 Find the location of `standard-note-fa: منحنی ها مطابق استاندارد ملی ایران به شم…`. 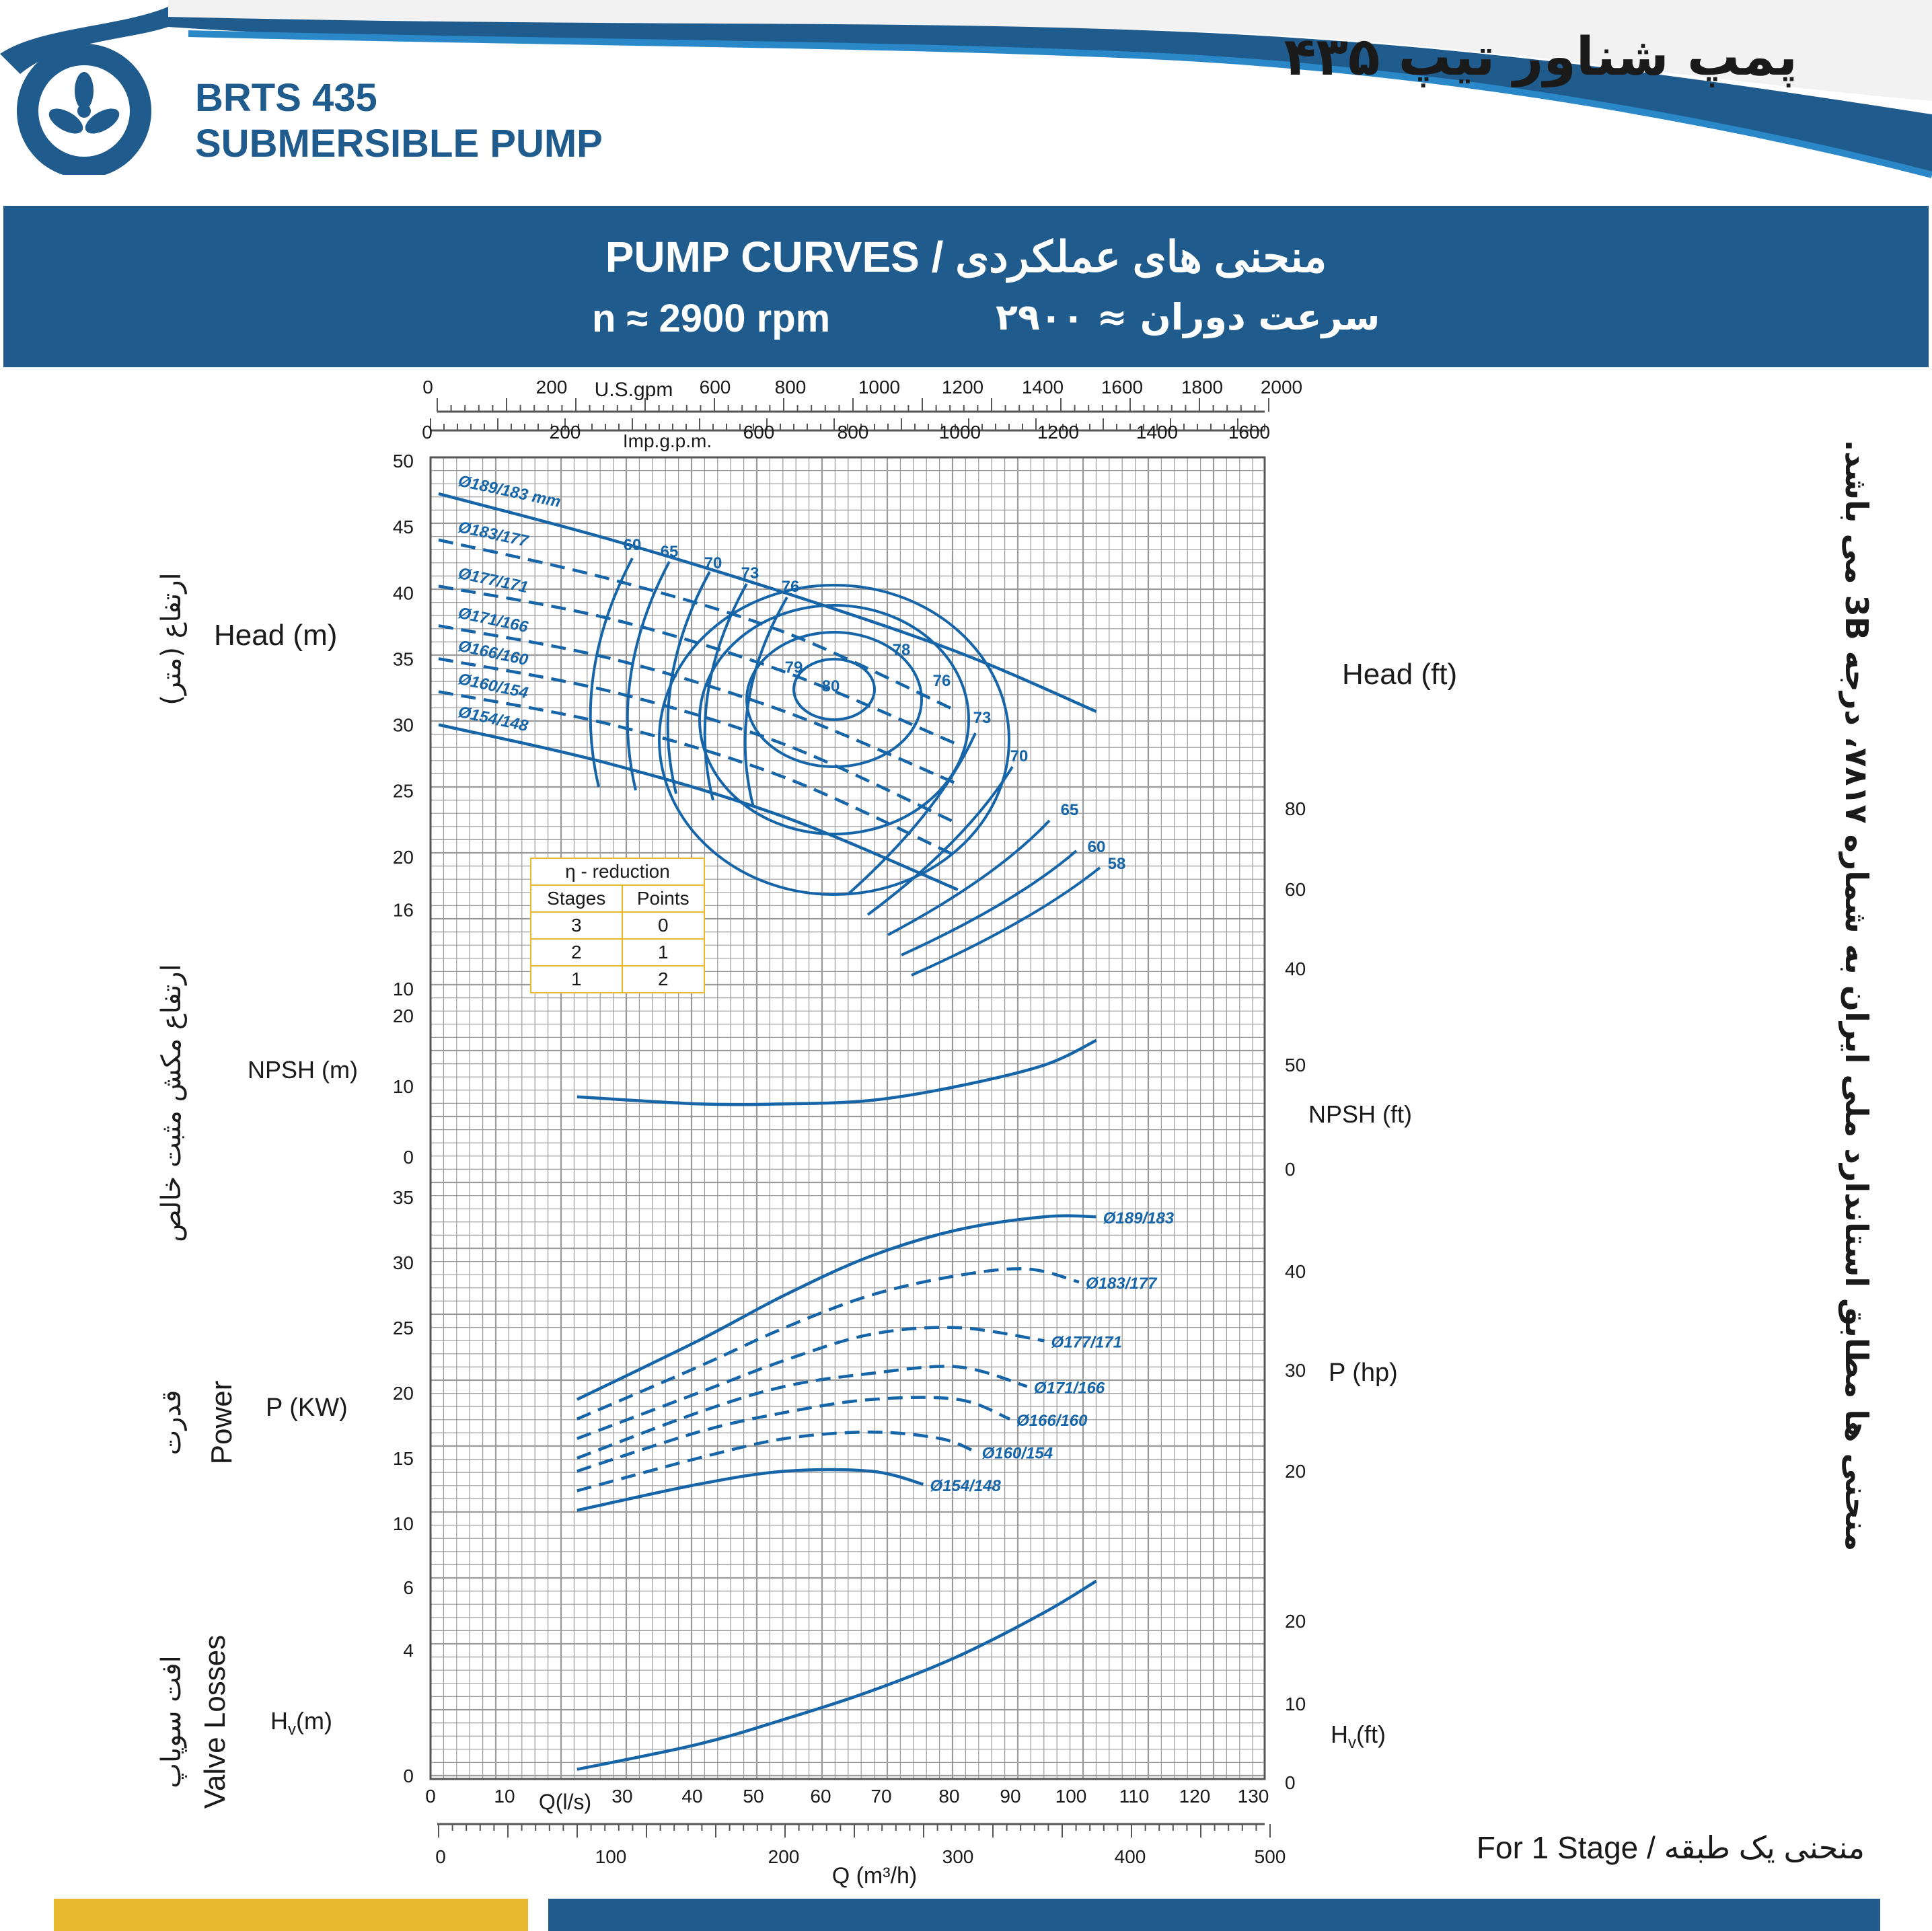

standard-note-fa: منحنی ها مطابق استاندارد ملی ایران به شم… is located at coordinates (1856, 996).